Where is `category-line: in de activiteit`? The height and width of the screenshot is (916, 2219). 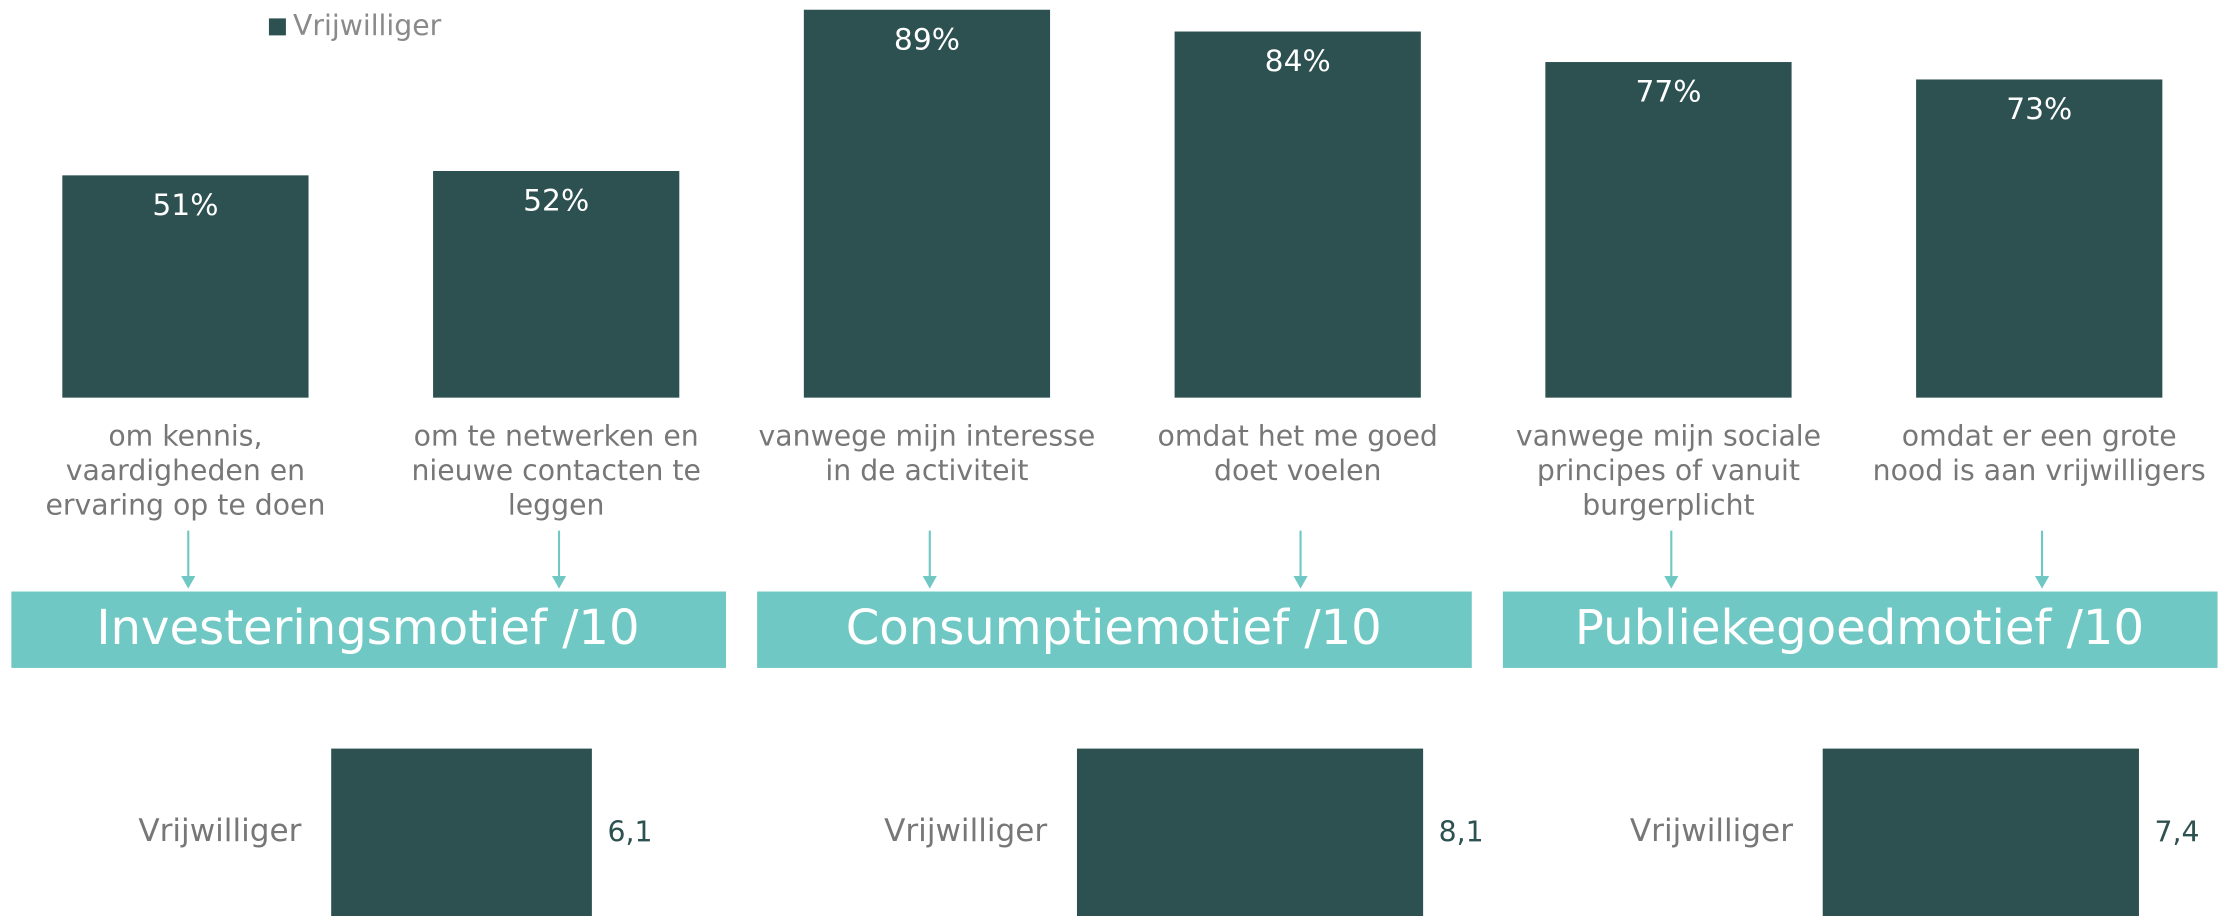
category-line: in de activiteit is located at coordinates (926, 470).